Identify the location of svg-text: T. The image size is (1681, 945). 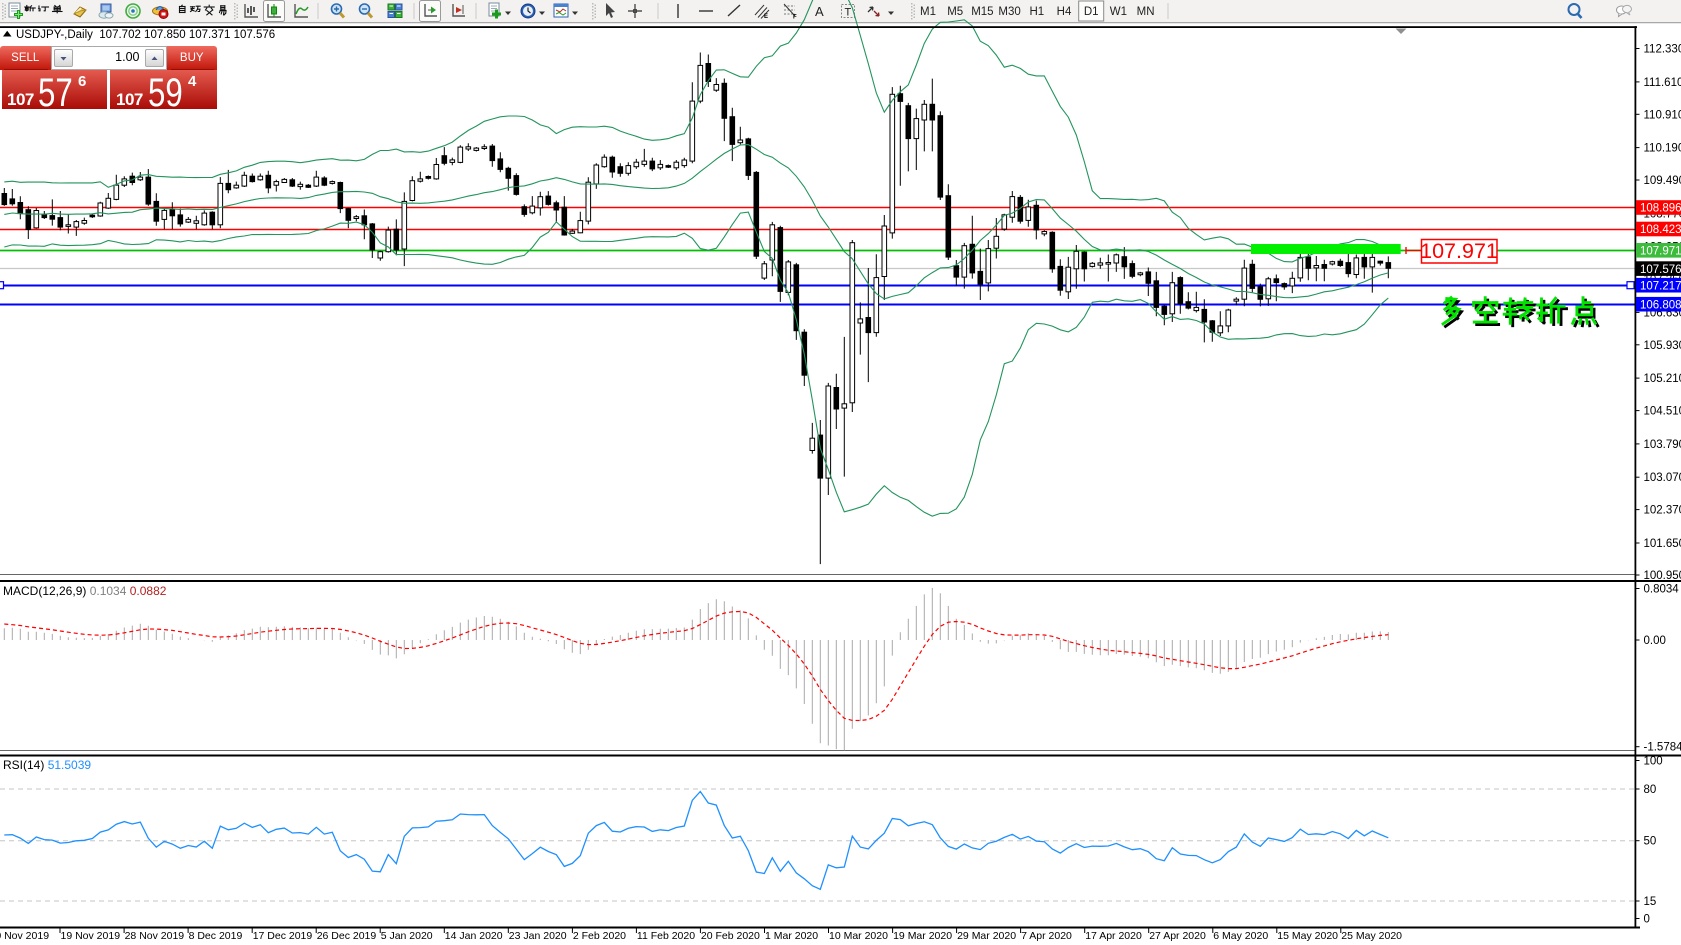
(848, 13).